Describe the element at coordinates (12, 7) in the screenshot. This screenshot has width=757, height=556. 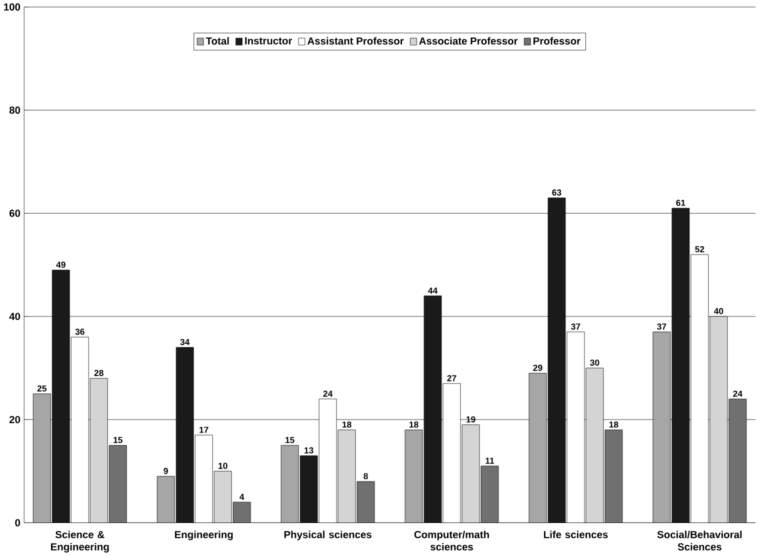
I see `y-tick-label: 100` at that location.